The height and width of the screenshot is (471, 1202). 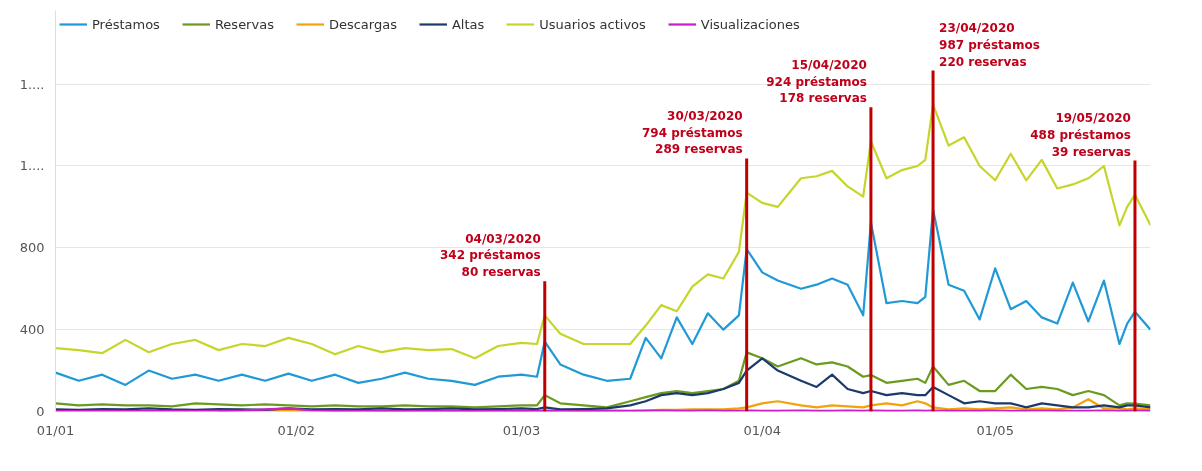 I want to click on x-tick-label: 01/04, so click(x=762, y=430).